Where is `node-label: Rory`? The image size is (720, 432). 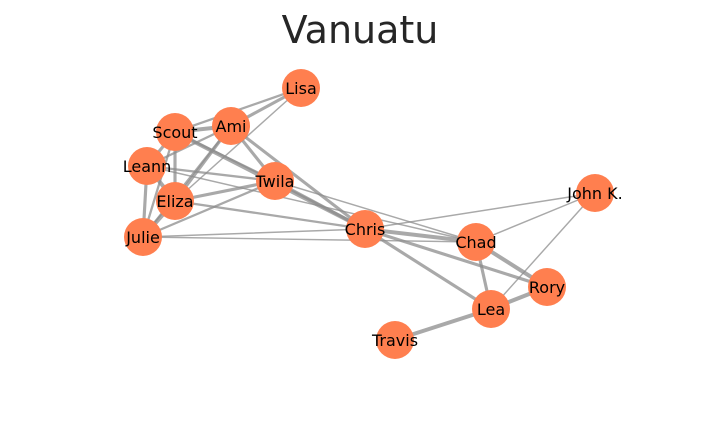 node-label: Rory is located at coordinates (547, 287).